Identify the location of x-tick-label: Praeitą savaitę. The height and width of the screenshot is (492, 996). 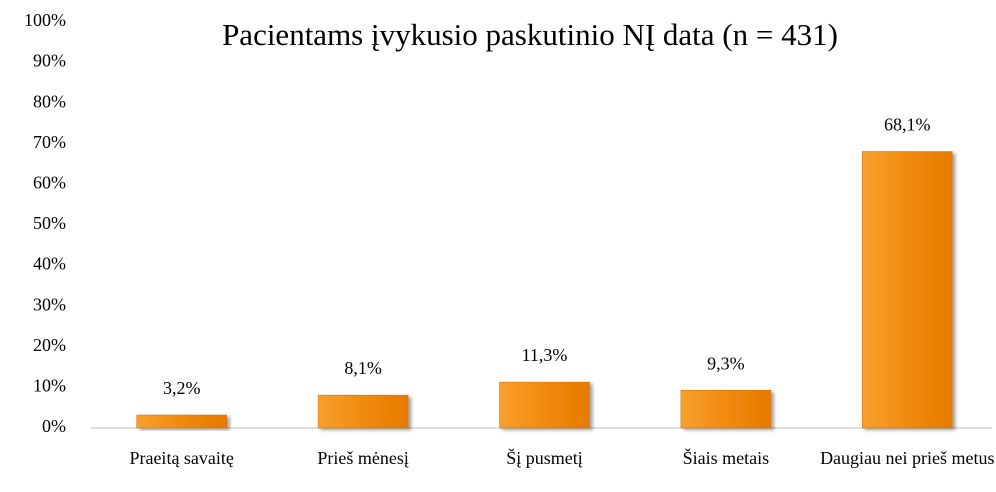
(181, 458).